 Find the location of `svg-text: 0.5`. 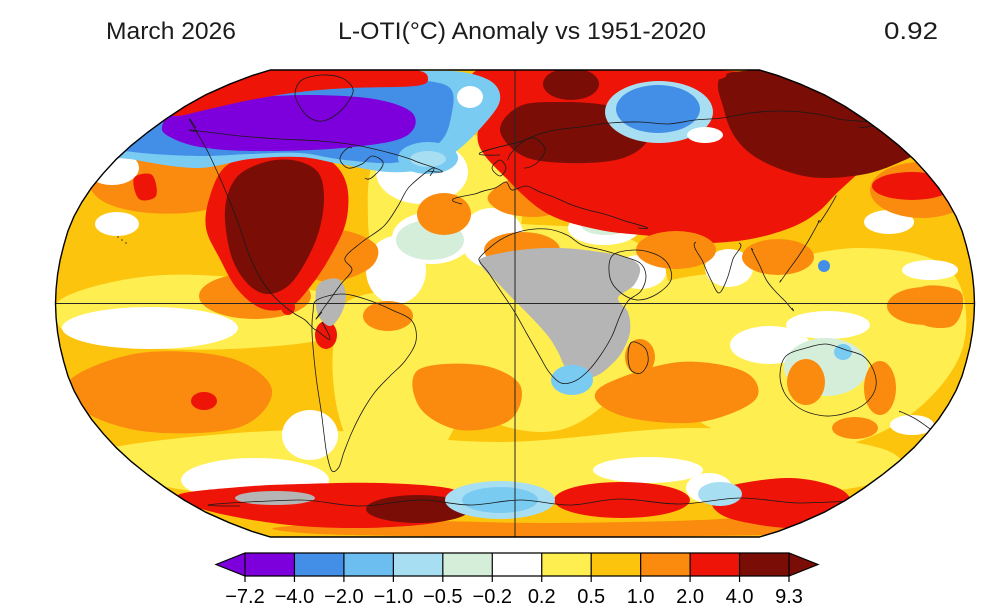

svg-text: 0.5 is located at coordinates (591, 597).